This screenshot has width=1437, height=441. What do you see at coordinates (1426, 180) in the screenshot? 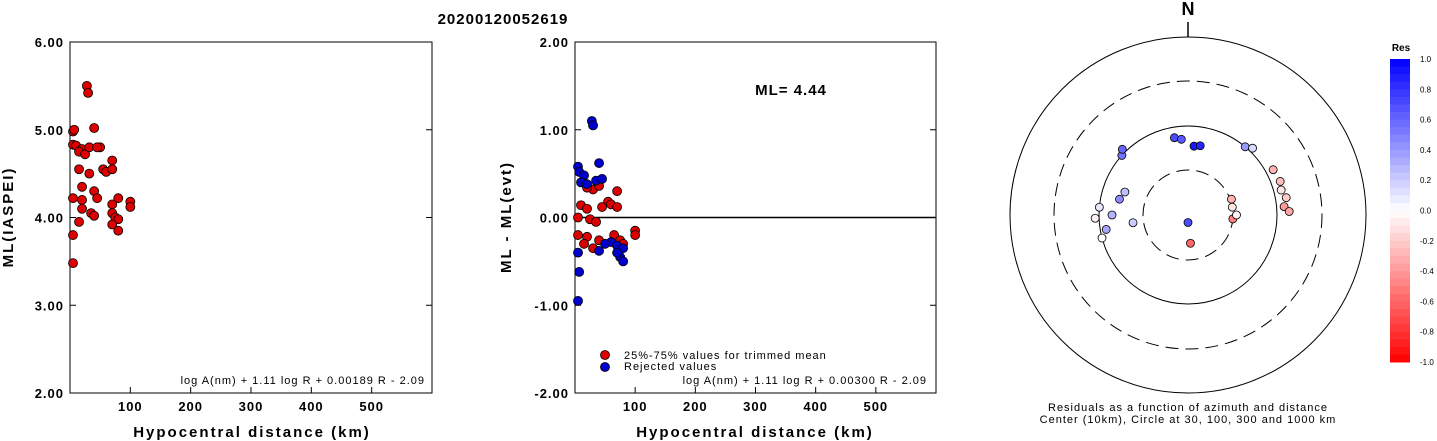
I see `colorbar-tick-label: 0.2` at bounding box center [1426, 180].